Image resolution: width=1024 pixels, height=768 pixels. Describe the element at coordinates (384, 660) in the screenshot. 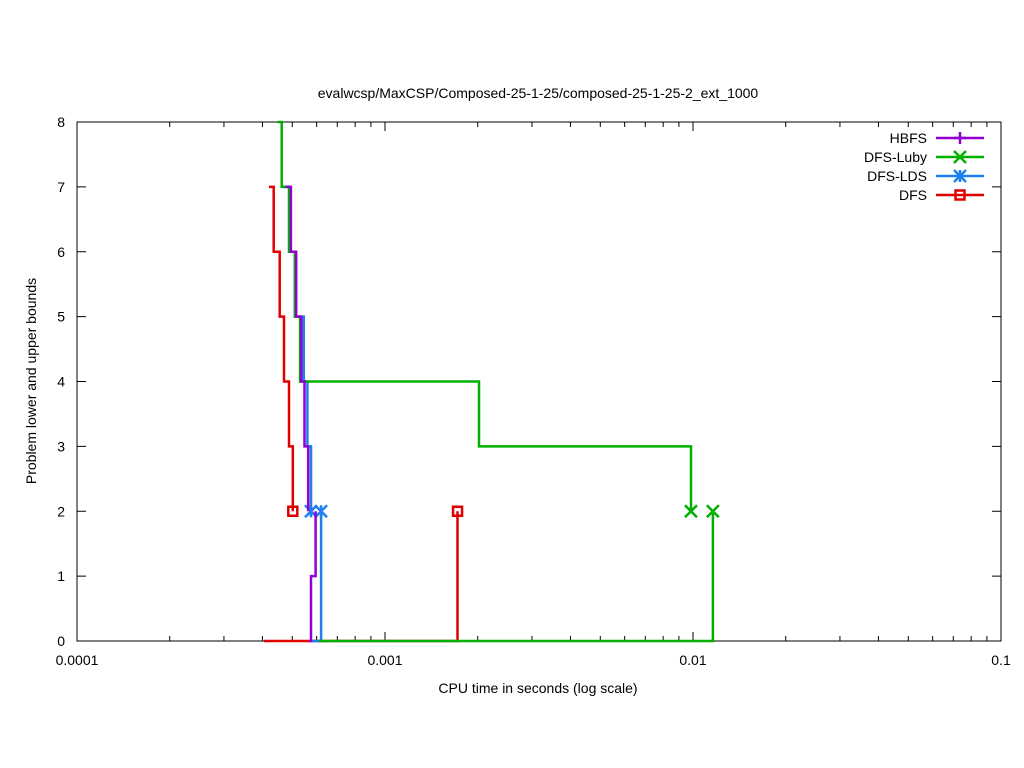

I see `x-tick-label: 0.001` at that location.